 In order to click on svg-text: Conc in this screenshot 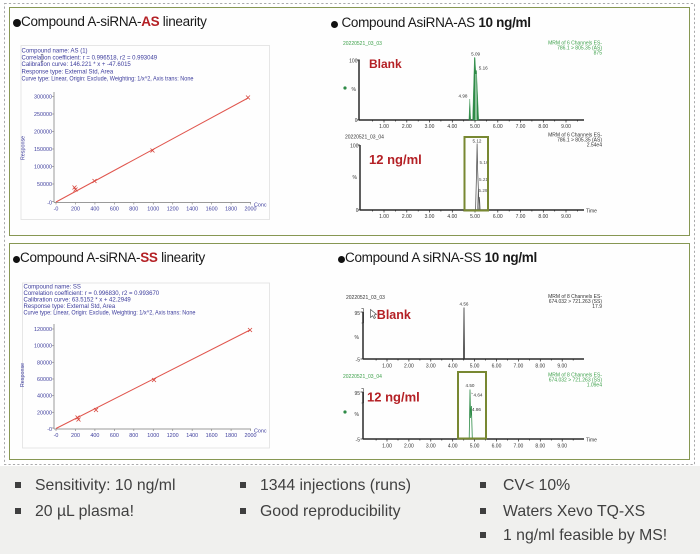, I will do `click(260, 432)`.